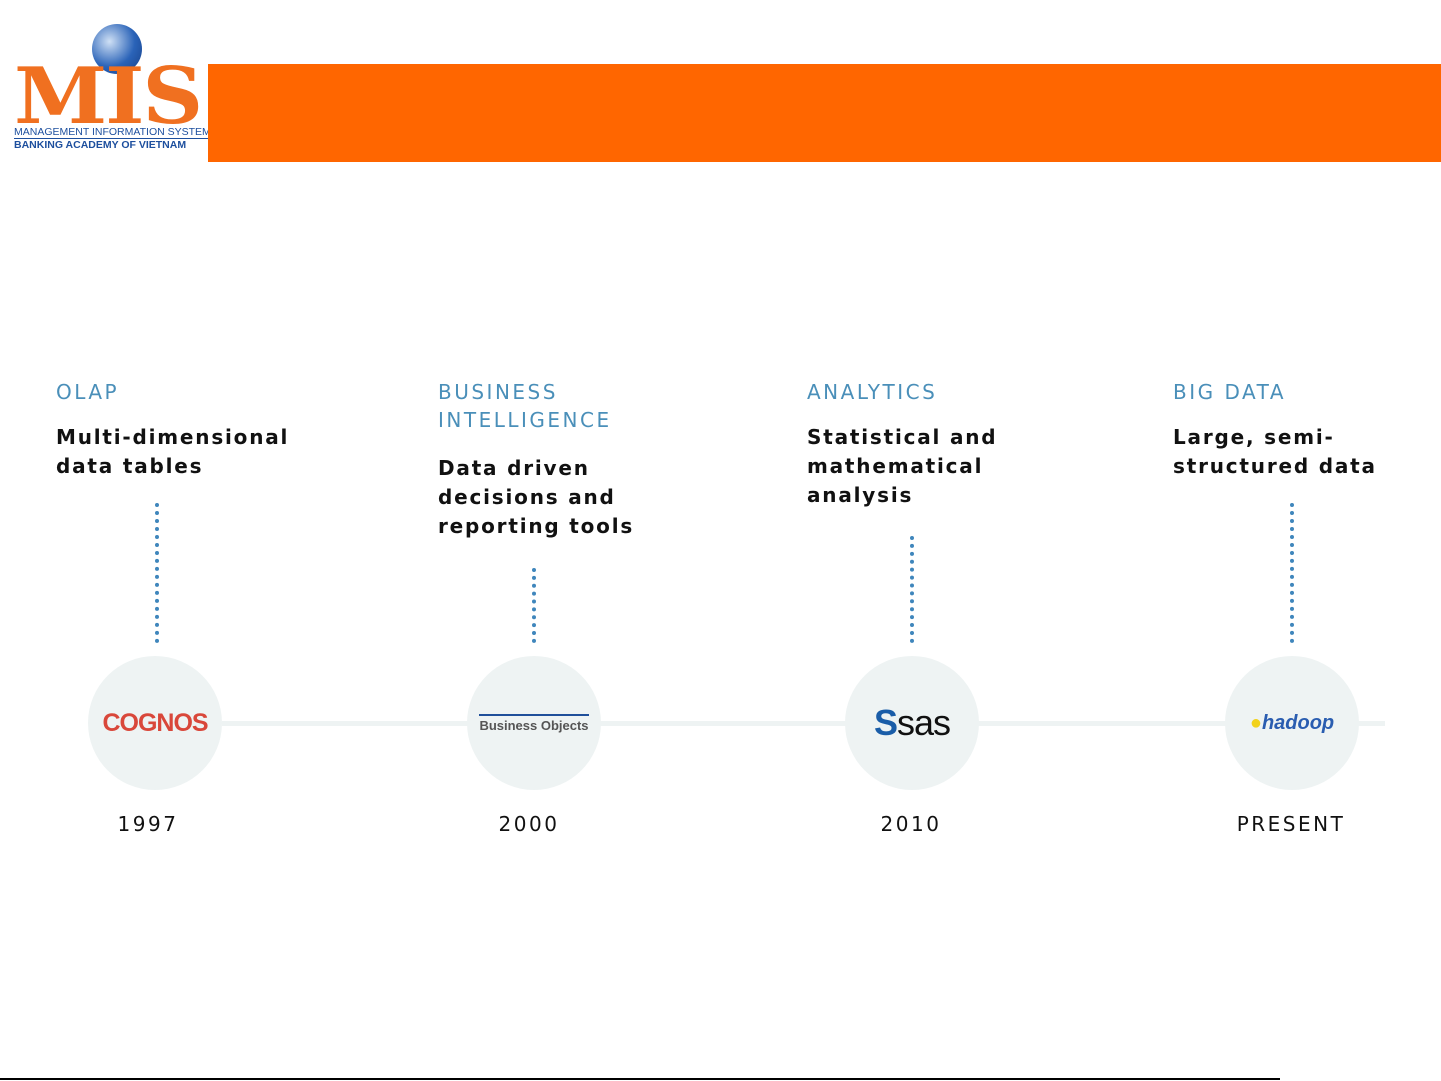 This screenshot has width=1441, height=1081. I want to click on elephant-icon: ●, so click(1255, 722).